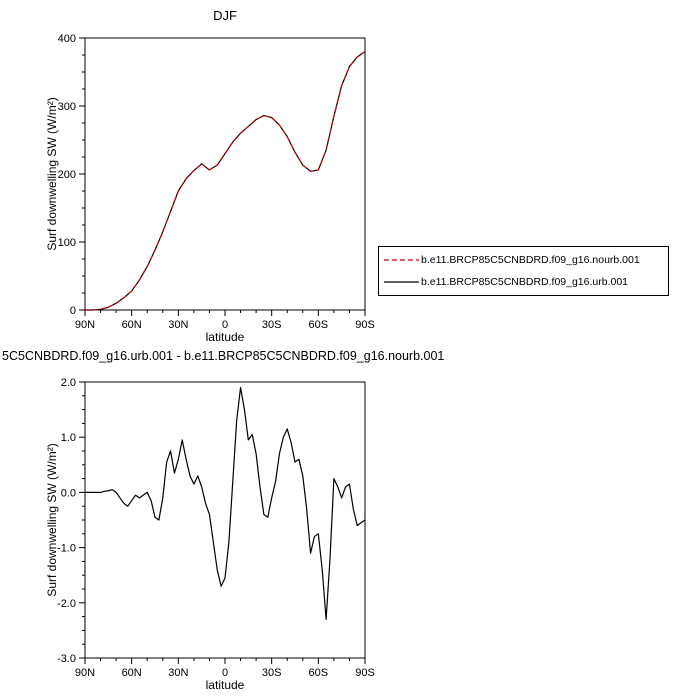  Describe the element at coordinates (67, 175) in the screenshot. I see `y-tick-label: 200` at that location.